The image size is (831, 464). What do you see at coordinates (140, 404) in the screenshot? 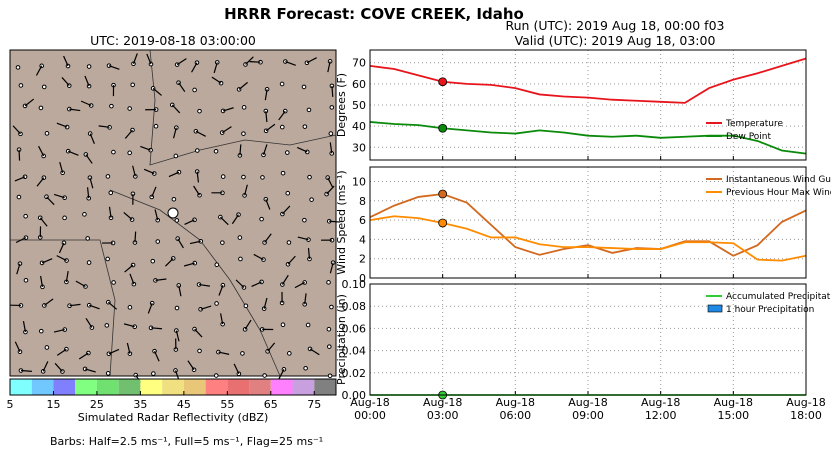
I see `colorbar-tick-label: 35` at bounding box center [140, 404].